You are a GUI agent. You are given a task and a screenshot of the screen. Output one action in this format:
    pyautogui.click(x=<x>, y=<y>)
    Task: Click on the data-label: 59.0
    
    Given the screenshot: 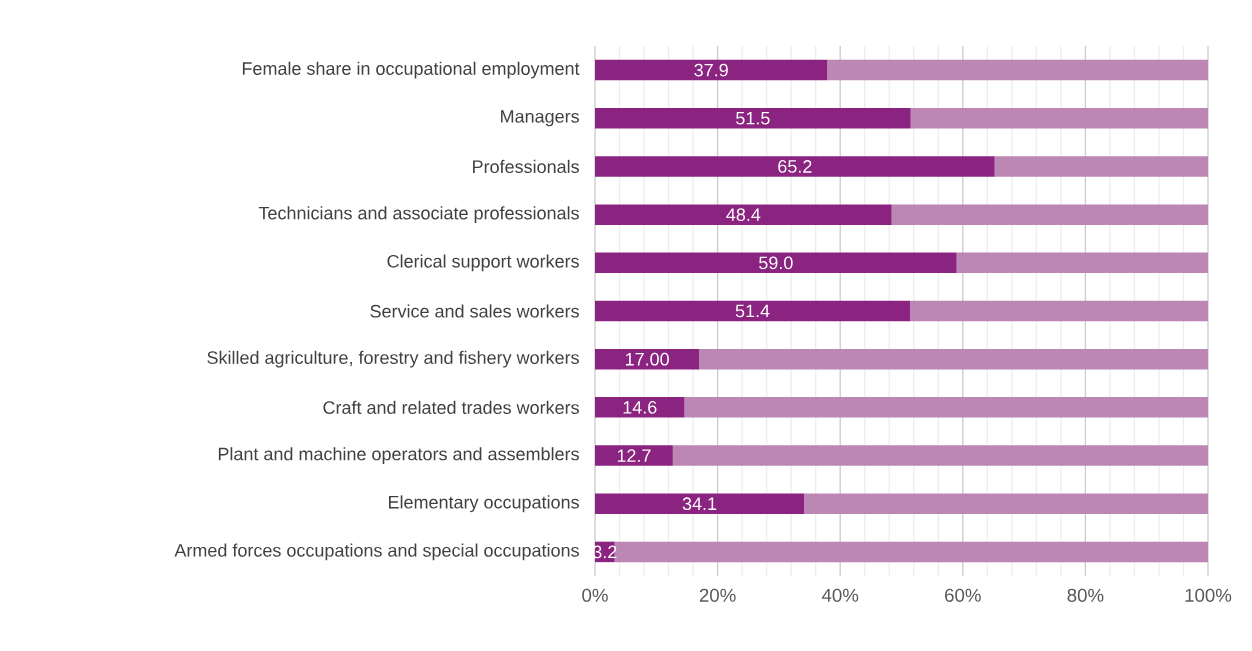 What is the action you would take?
    pyautogui.click(x=776, y=263)
    